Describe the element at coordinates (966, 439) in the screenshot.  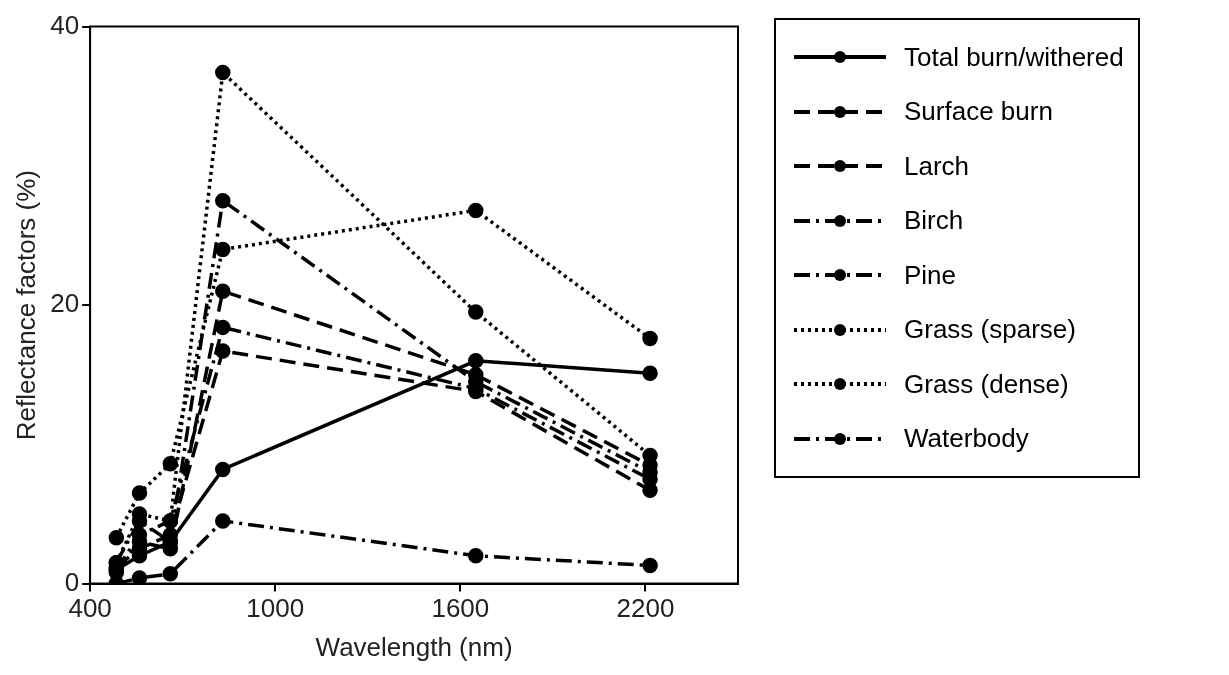
I see `legend-label: Waterbody` at that location.